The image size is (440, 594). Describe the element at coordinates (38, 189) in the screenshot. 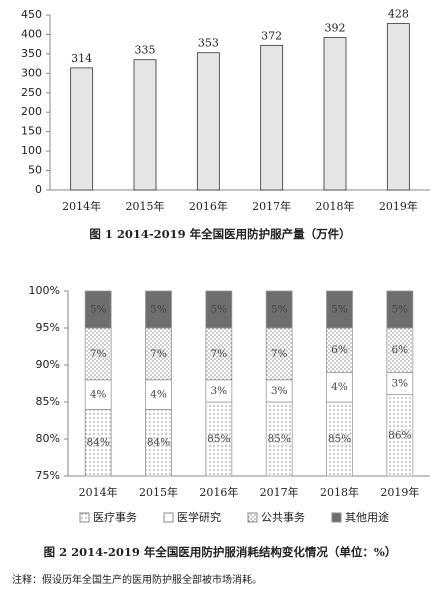

I see `y-tick-label: 0` at that location.